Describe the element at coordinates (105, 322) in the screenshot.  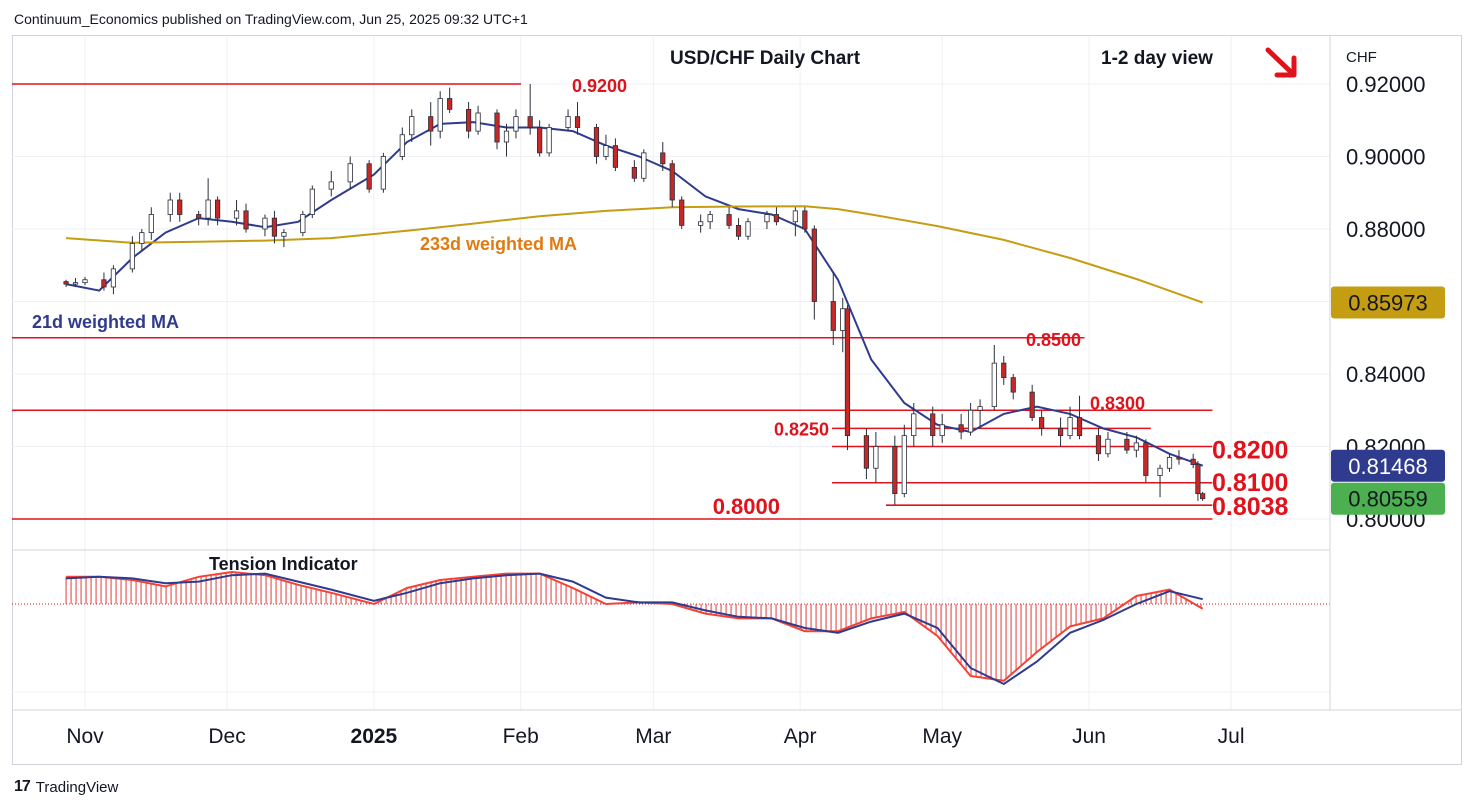
I see `ma-label-21d: 21d weighted MA` at that location.